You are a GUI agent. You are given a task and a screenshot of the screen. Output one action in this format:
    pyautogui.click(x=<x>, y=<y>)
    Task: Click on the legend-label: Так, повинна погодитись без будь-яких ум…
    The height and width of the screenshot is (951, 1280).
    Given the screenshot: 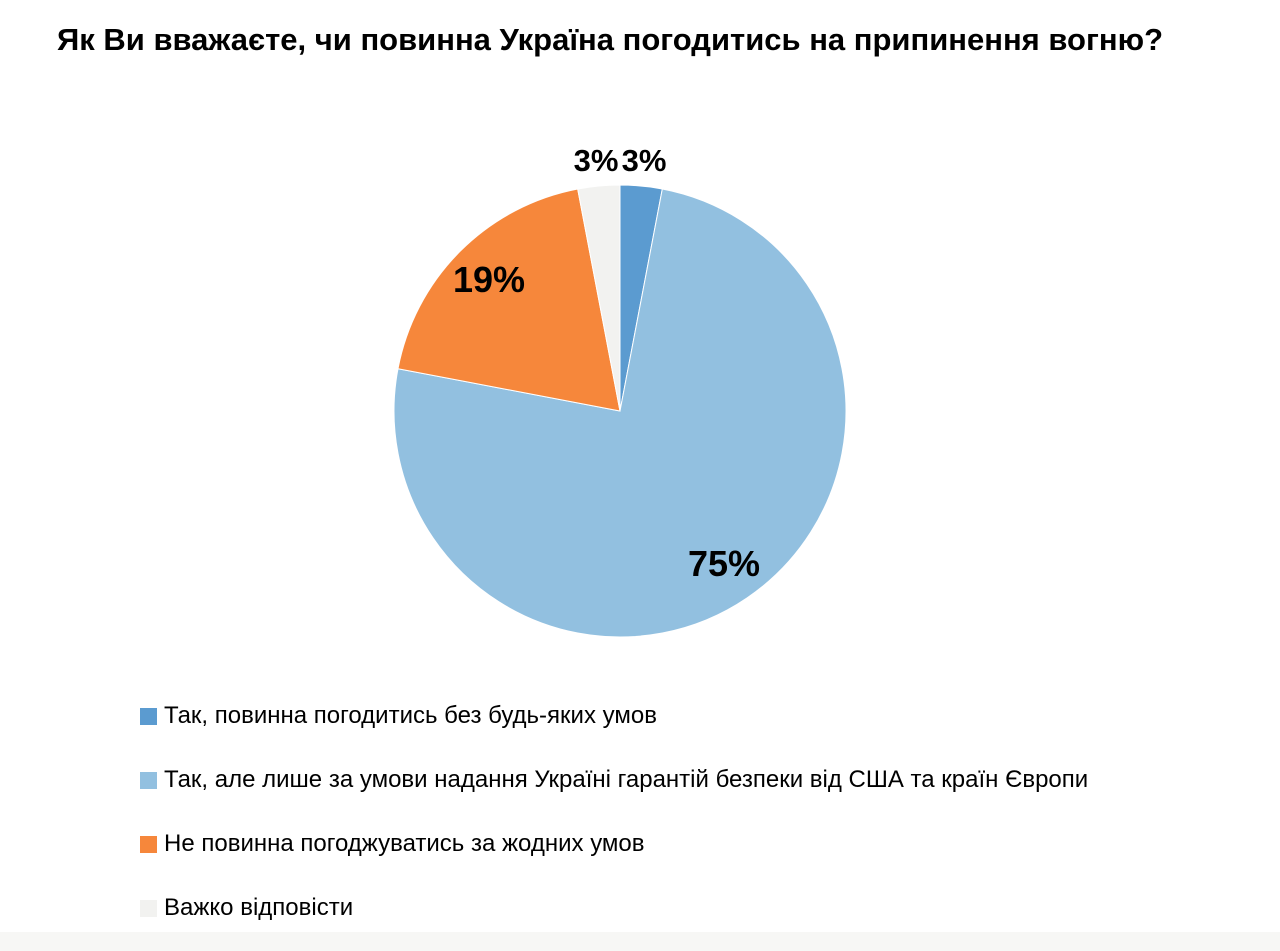 What is the action you would take?
    pyautogui.click(x=410, y=715)
    